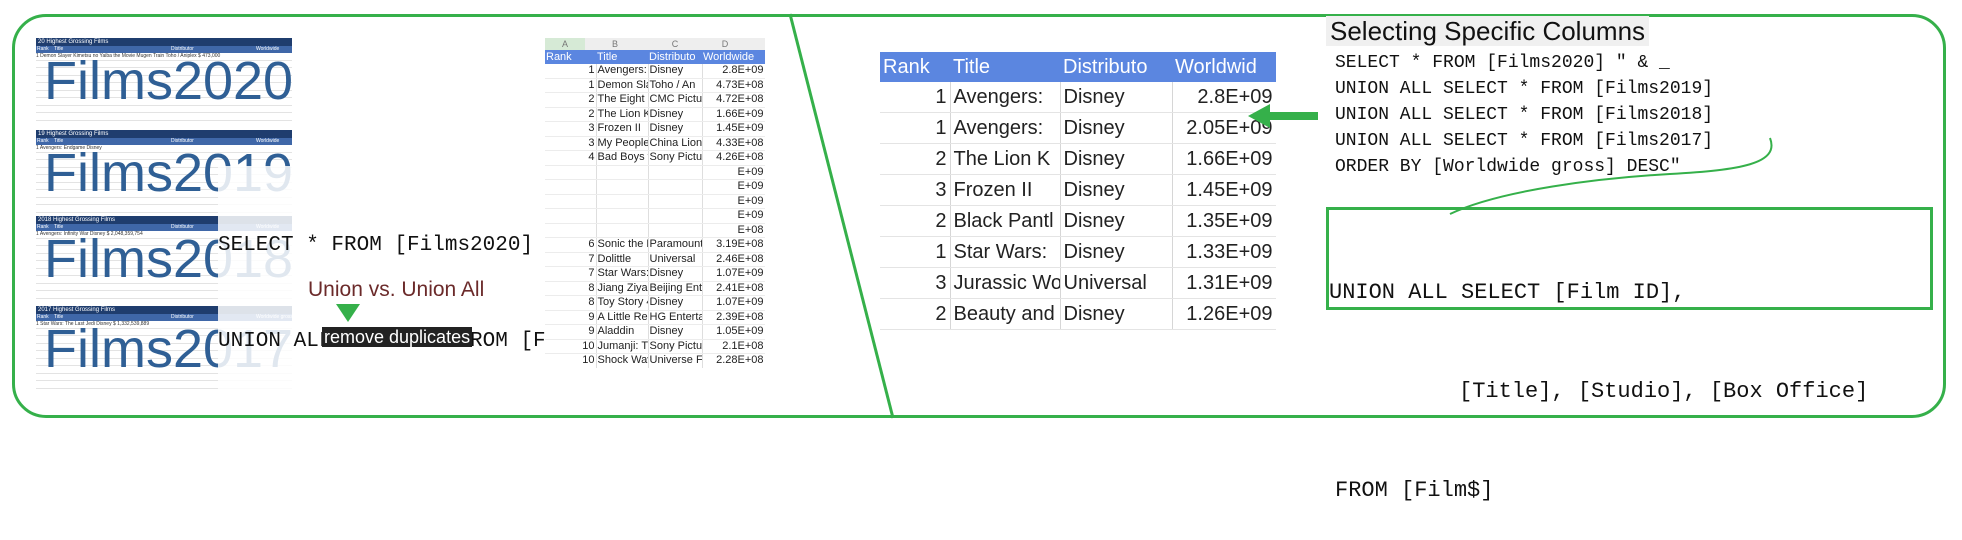 This screenshot has width=1962, height=540. I want to click on mini-header-cell: Distributo, so click(675, 57).